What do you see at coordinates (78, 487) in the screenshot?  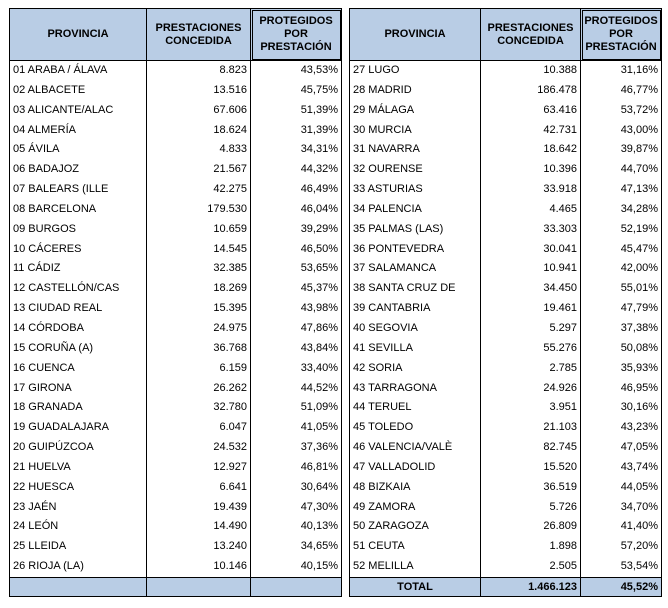 I see `provincia-cell: 22 HUESCA` at bounding box center [78, 487].